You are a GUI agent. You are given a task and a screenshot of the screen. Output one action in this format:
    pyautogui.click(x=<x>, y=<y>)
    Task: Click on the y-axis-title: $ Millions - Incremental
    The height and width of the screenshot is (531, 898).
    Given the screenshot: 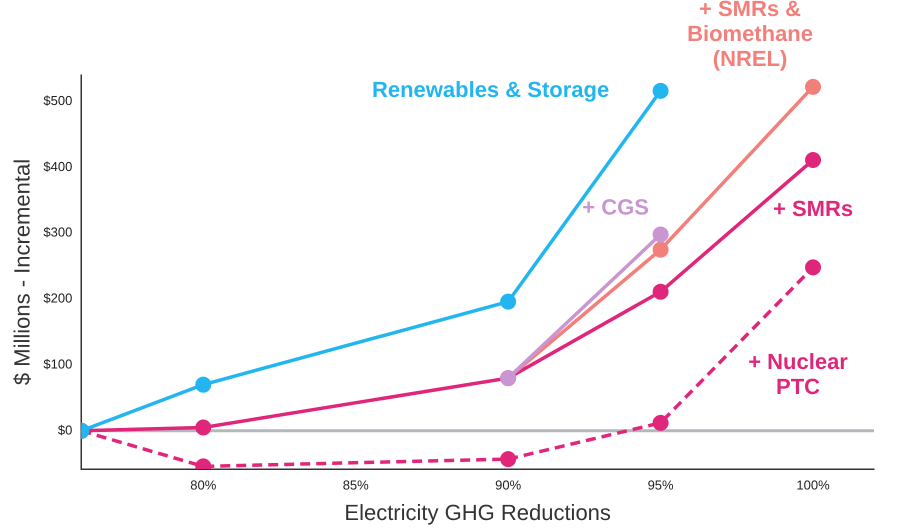 What is the action you would take?
    pyautogui.click(x=21, y=272)
    